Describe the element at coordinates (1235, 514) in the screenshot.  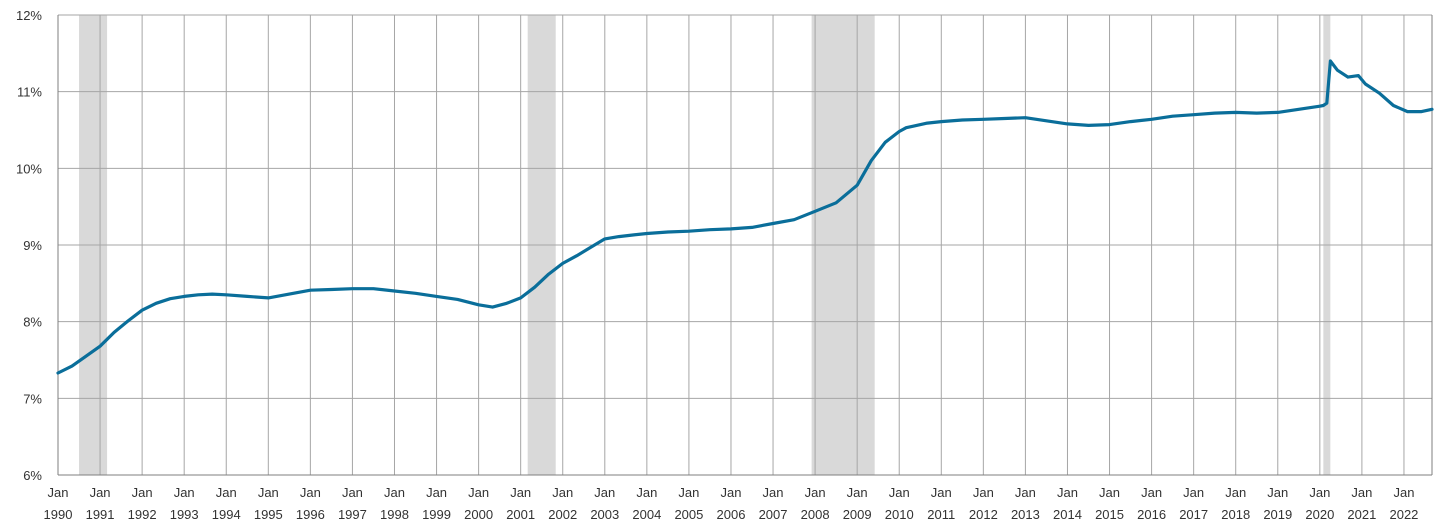
I see `x-tick-label-year: 2018` at that location.